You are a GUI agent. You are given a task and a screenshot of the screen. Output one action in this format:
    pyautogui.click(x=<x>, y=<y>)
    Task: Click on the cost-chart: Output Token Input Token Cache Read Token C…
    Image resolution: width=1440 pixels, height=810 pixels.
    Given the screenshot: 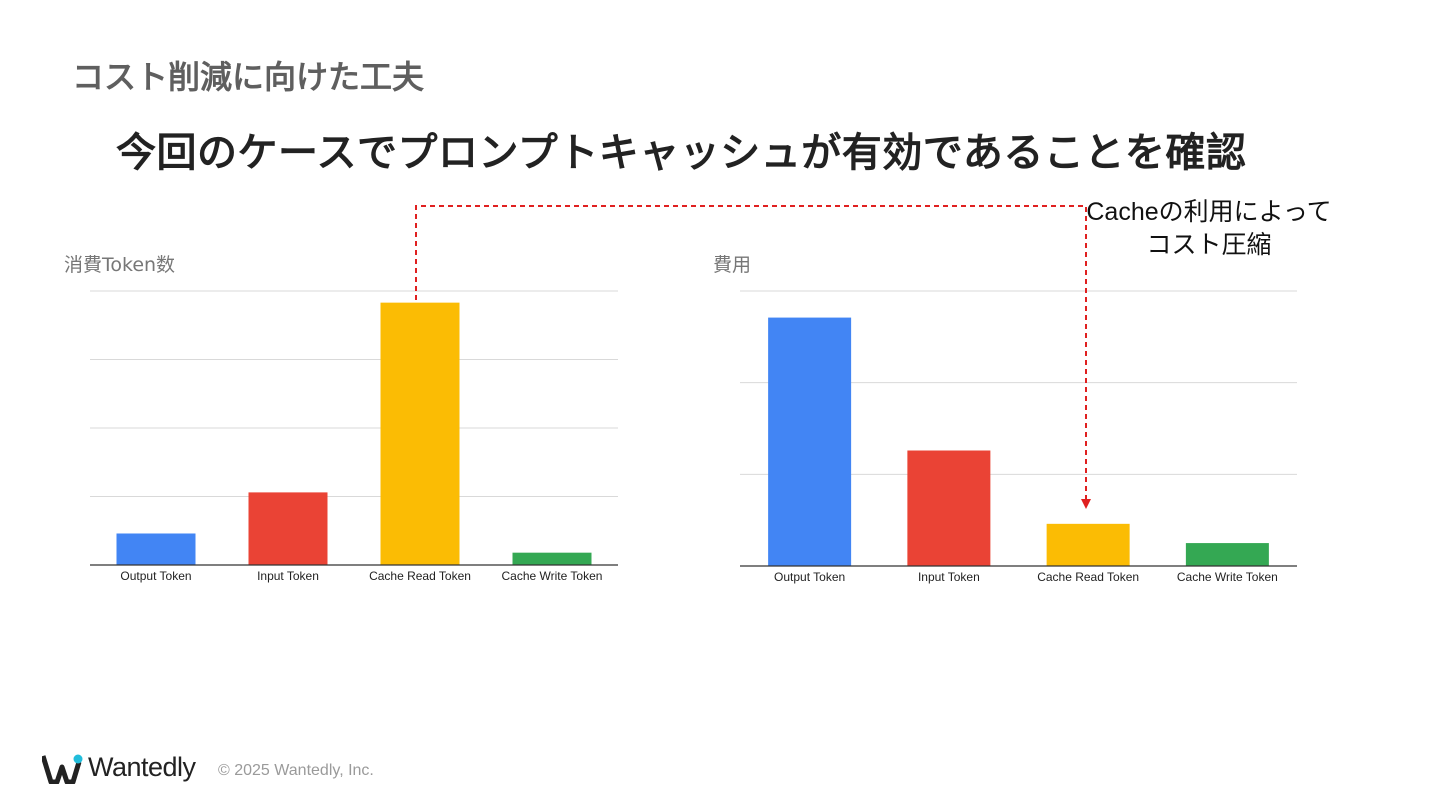 What is the action you would take?
    pyautogui.click(x=1018, y=437)
    